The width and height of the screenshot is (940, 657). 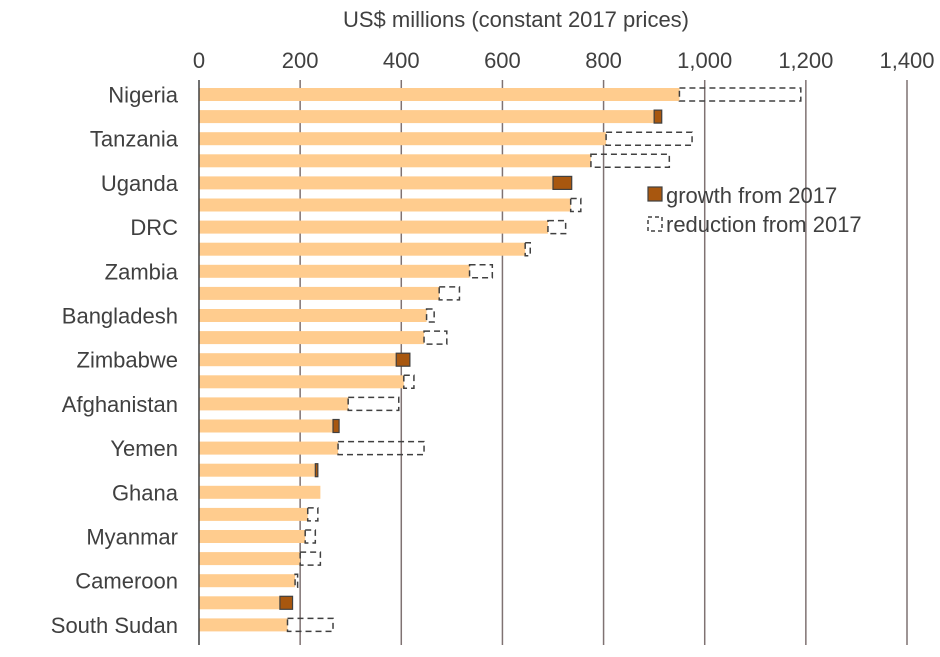 What do you see at coordinates (401, 60) in the screenshot?
I see `x-tick-label: 400` at bounding box center [401, 60].